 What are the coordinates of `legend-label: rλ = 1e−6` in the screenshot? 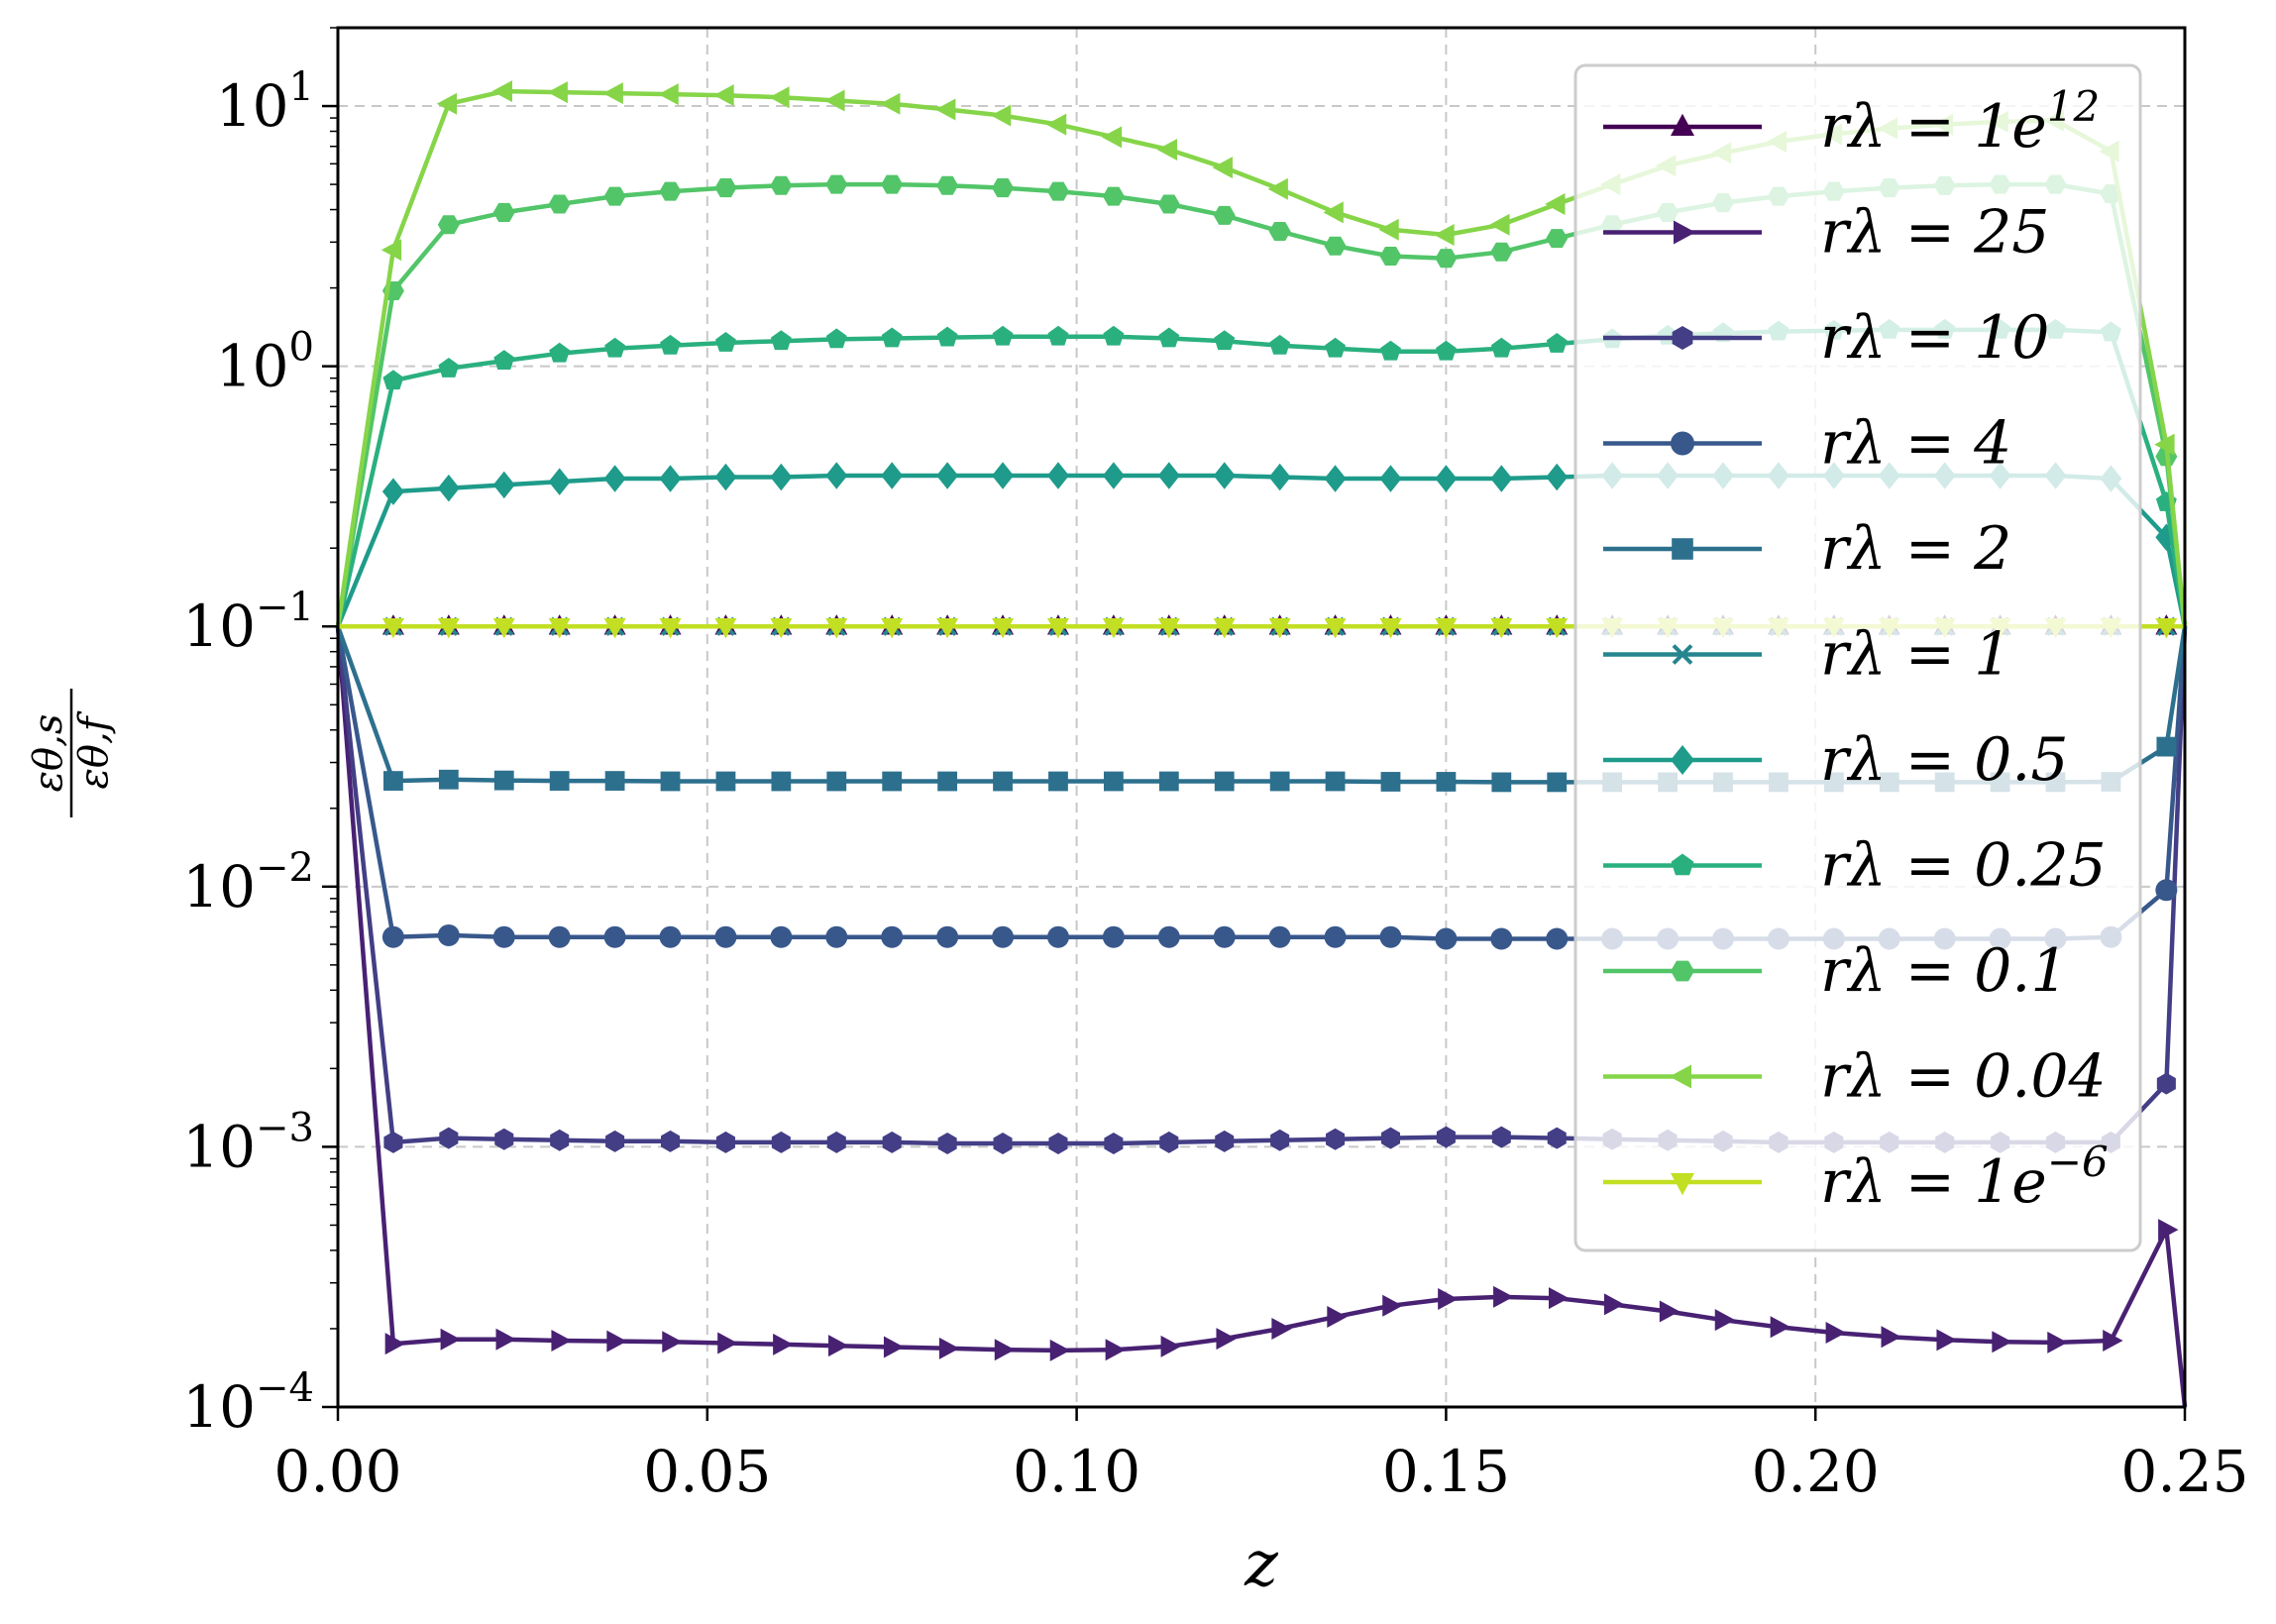 It's located at (1965, 1177).